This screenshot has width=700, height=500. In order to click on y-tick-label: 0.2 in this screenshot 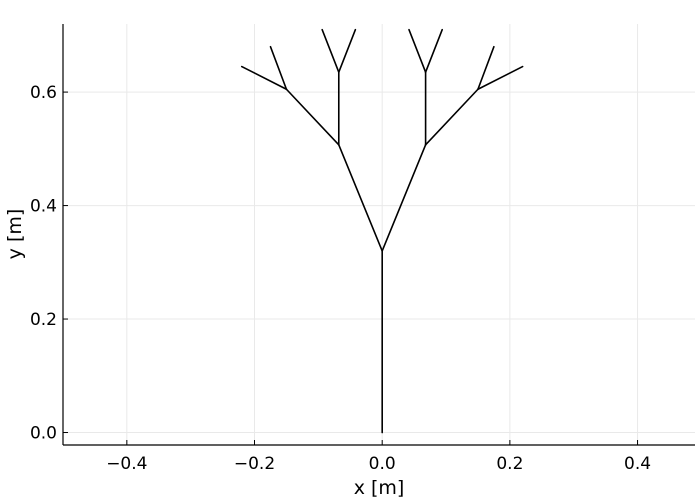, I will do `click(43, 320)`.